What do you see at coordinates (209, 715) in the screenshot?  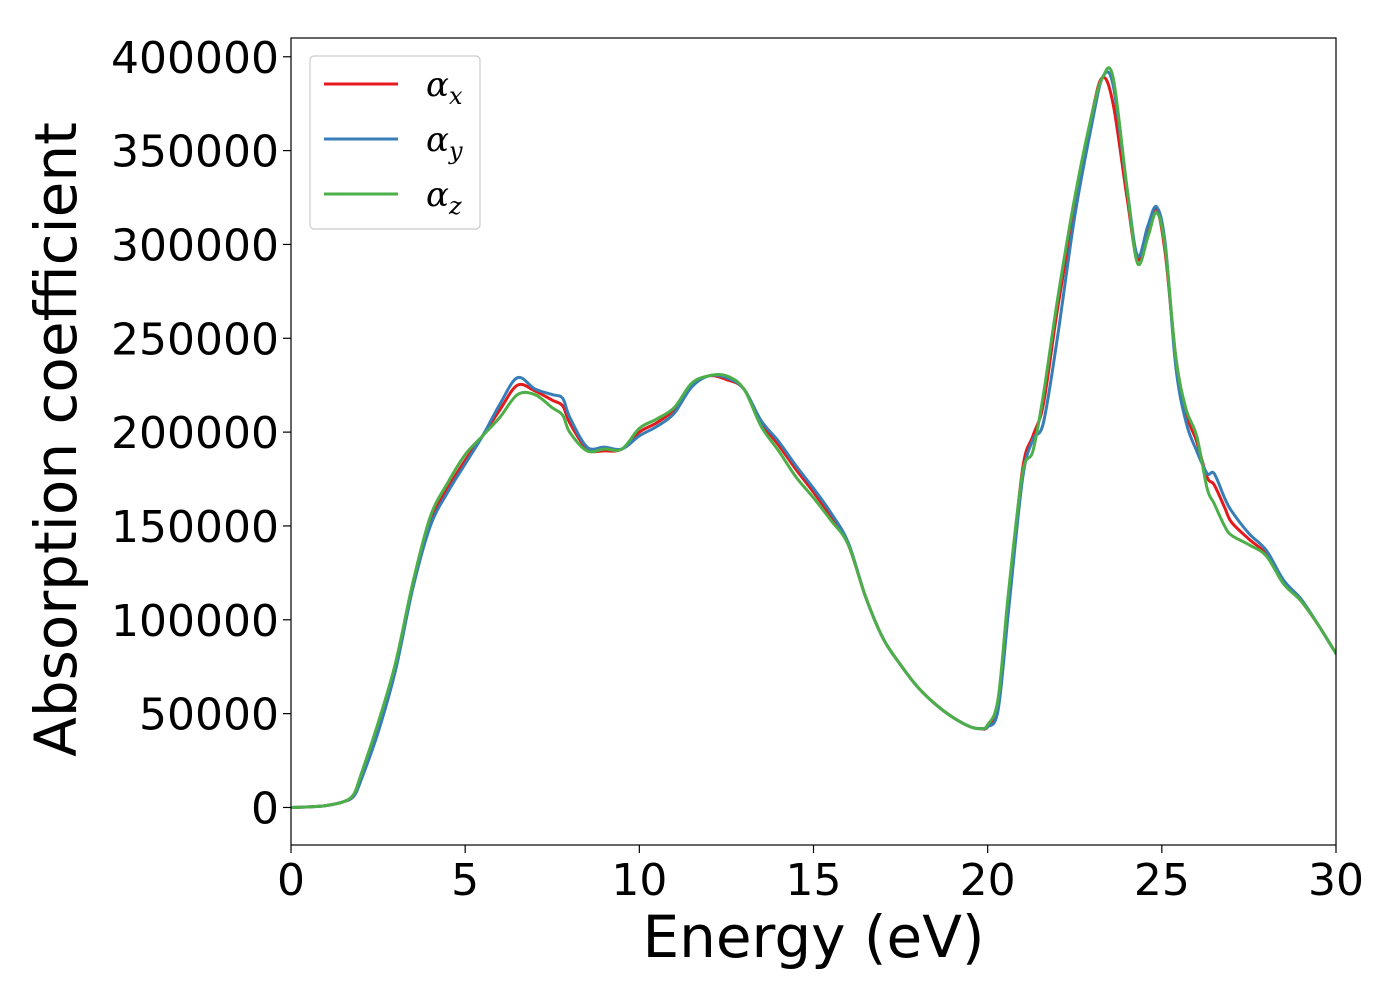 I see `y-tick-label: 50000` at bounding box center [209, 715].